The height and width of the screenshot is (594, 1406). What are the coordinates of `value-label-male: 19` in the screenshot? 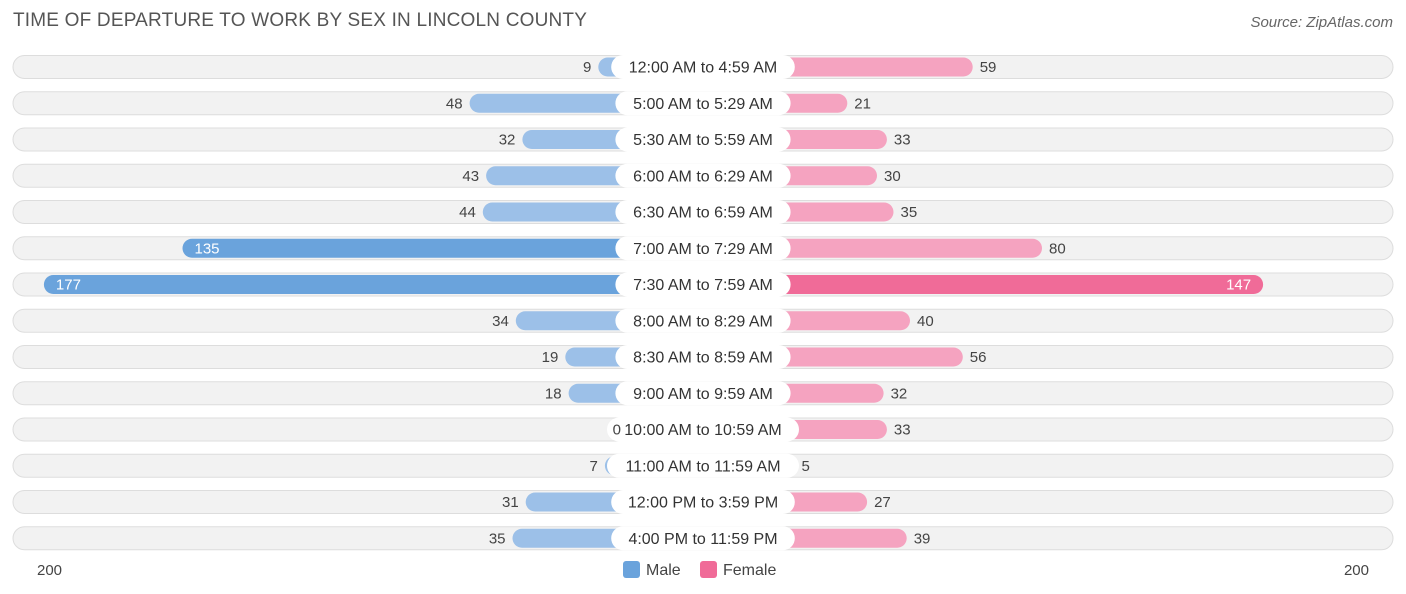 It's located at (550, 357).